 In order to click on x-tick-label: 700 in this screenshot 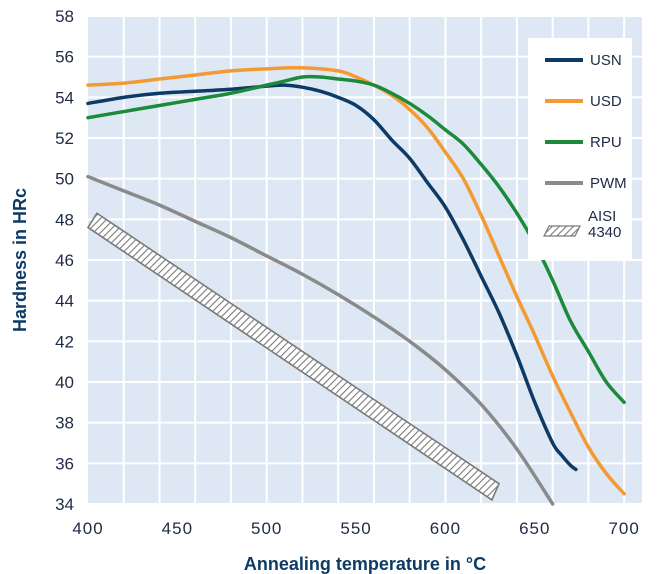, I will do `click(623, 528)`.